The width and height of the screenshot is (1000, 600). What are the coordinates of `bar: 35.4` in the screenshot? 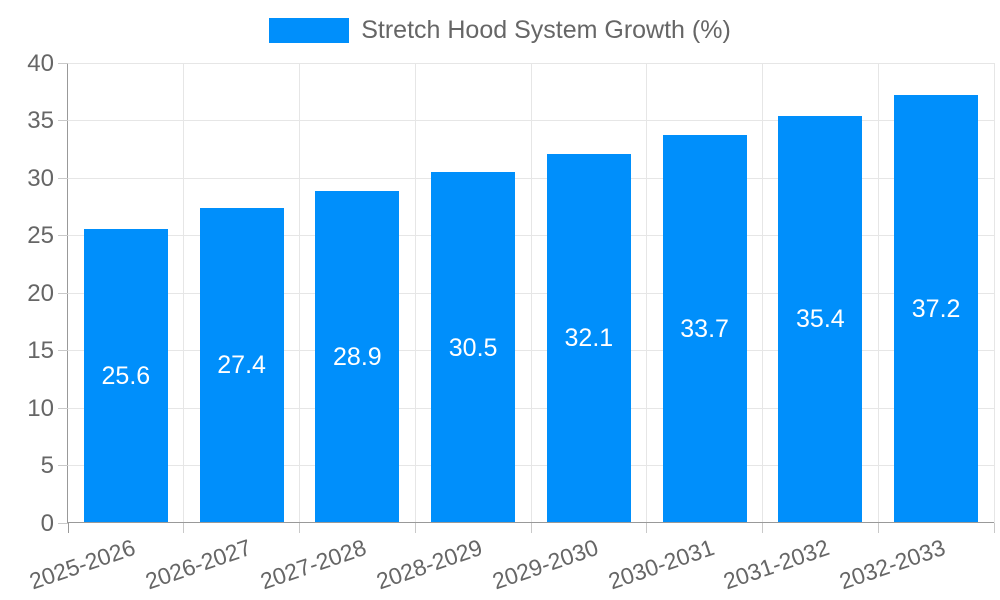 It's located at (820, 319).